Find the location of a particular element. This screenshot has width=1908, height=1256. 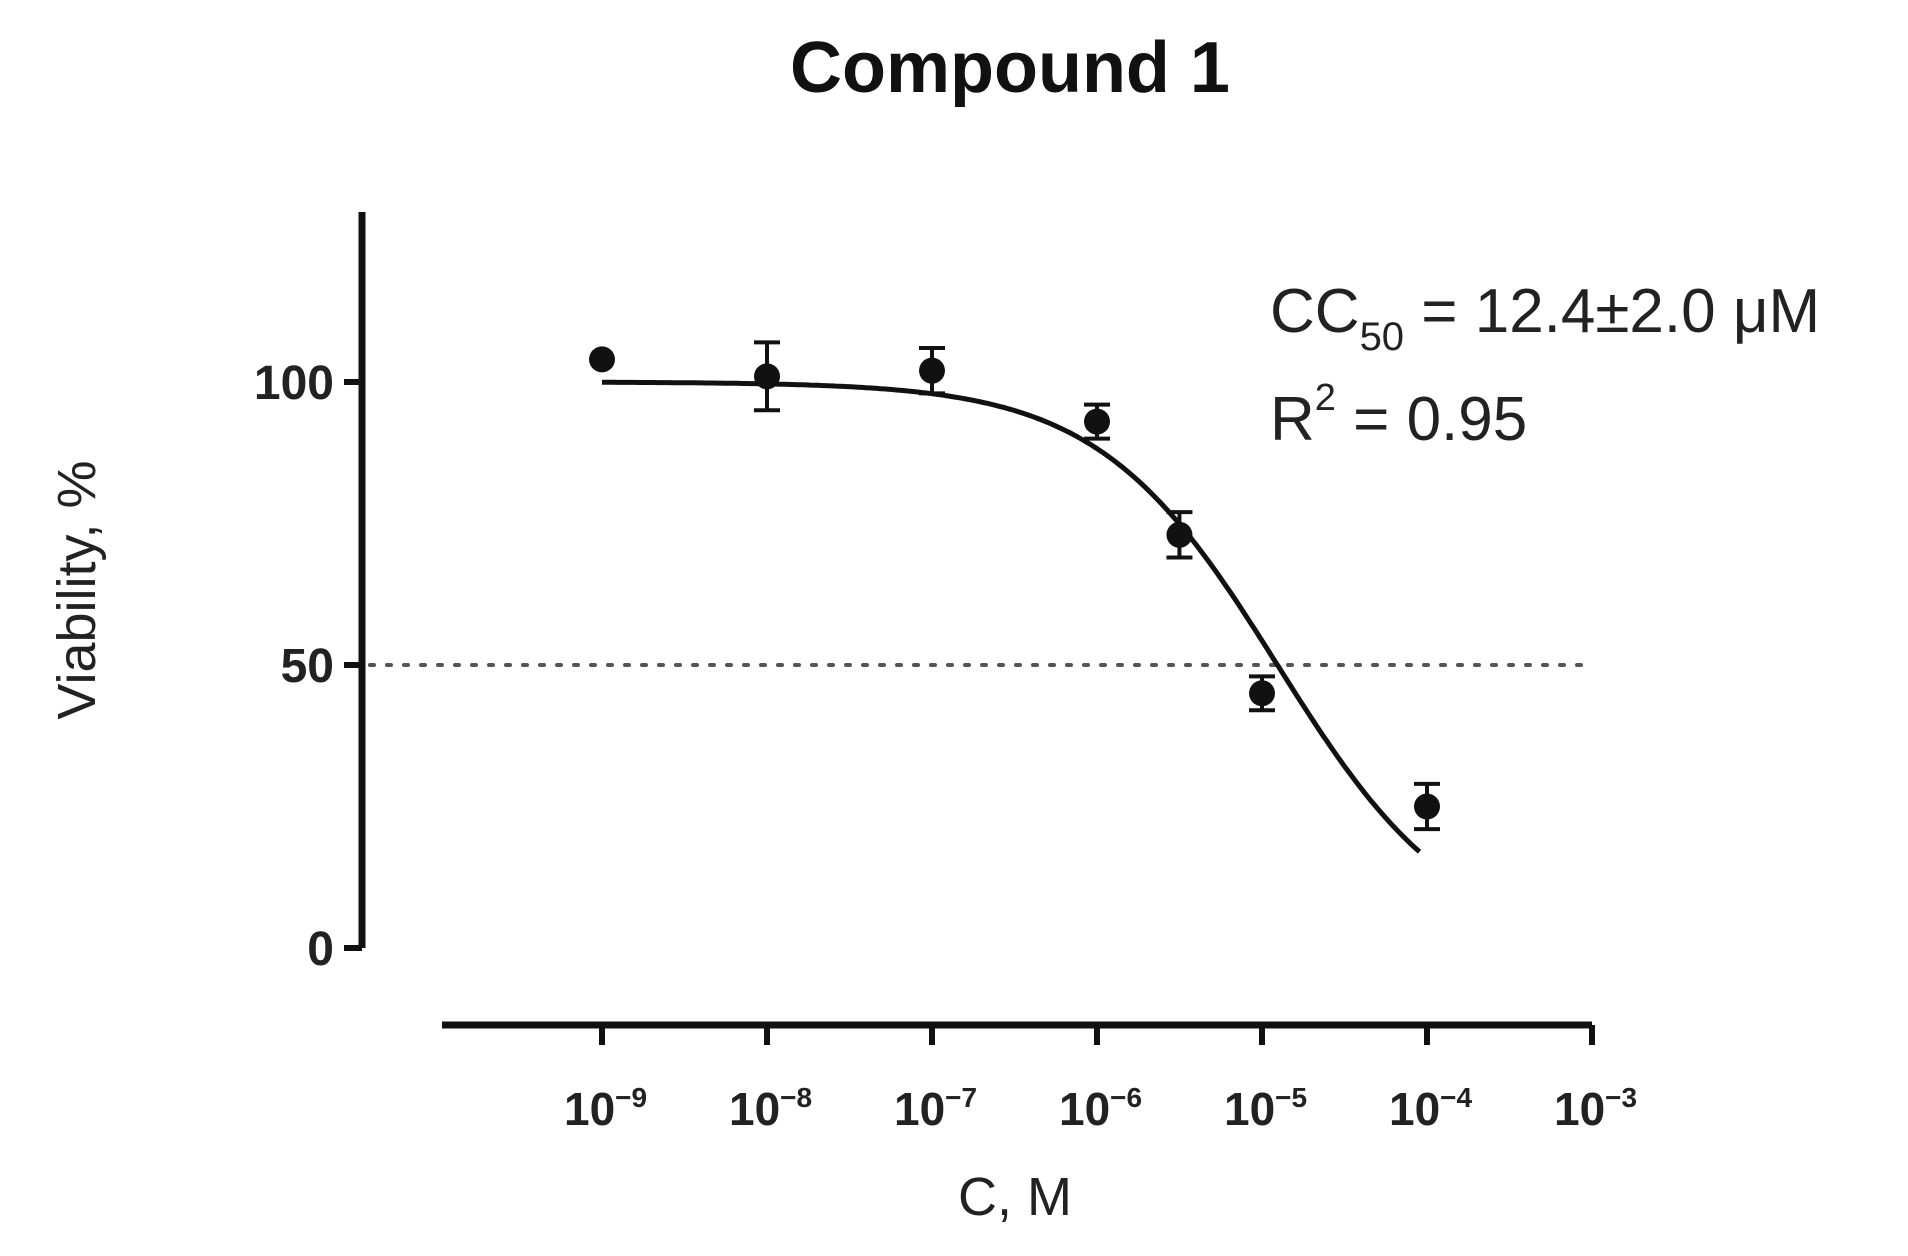

fit-annotation: CC50 = 12.4±2.0 μM R2 = 0.95 is located at coordinates (1545, 365).